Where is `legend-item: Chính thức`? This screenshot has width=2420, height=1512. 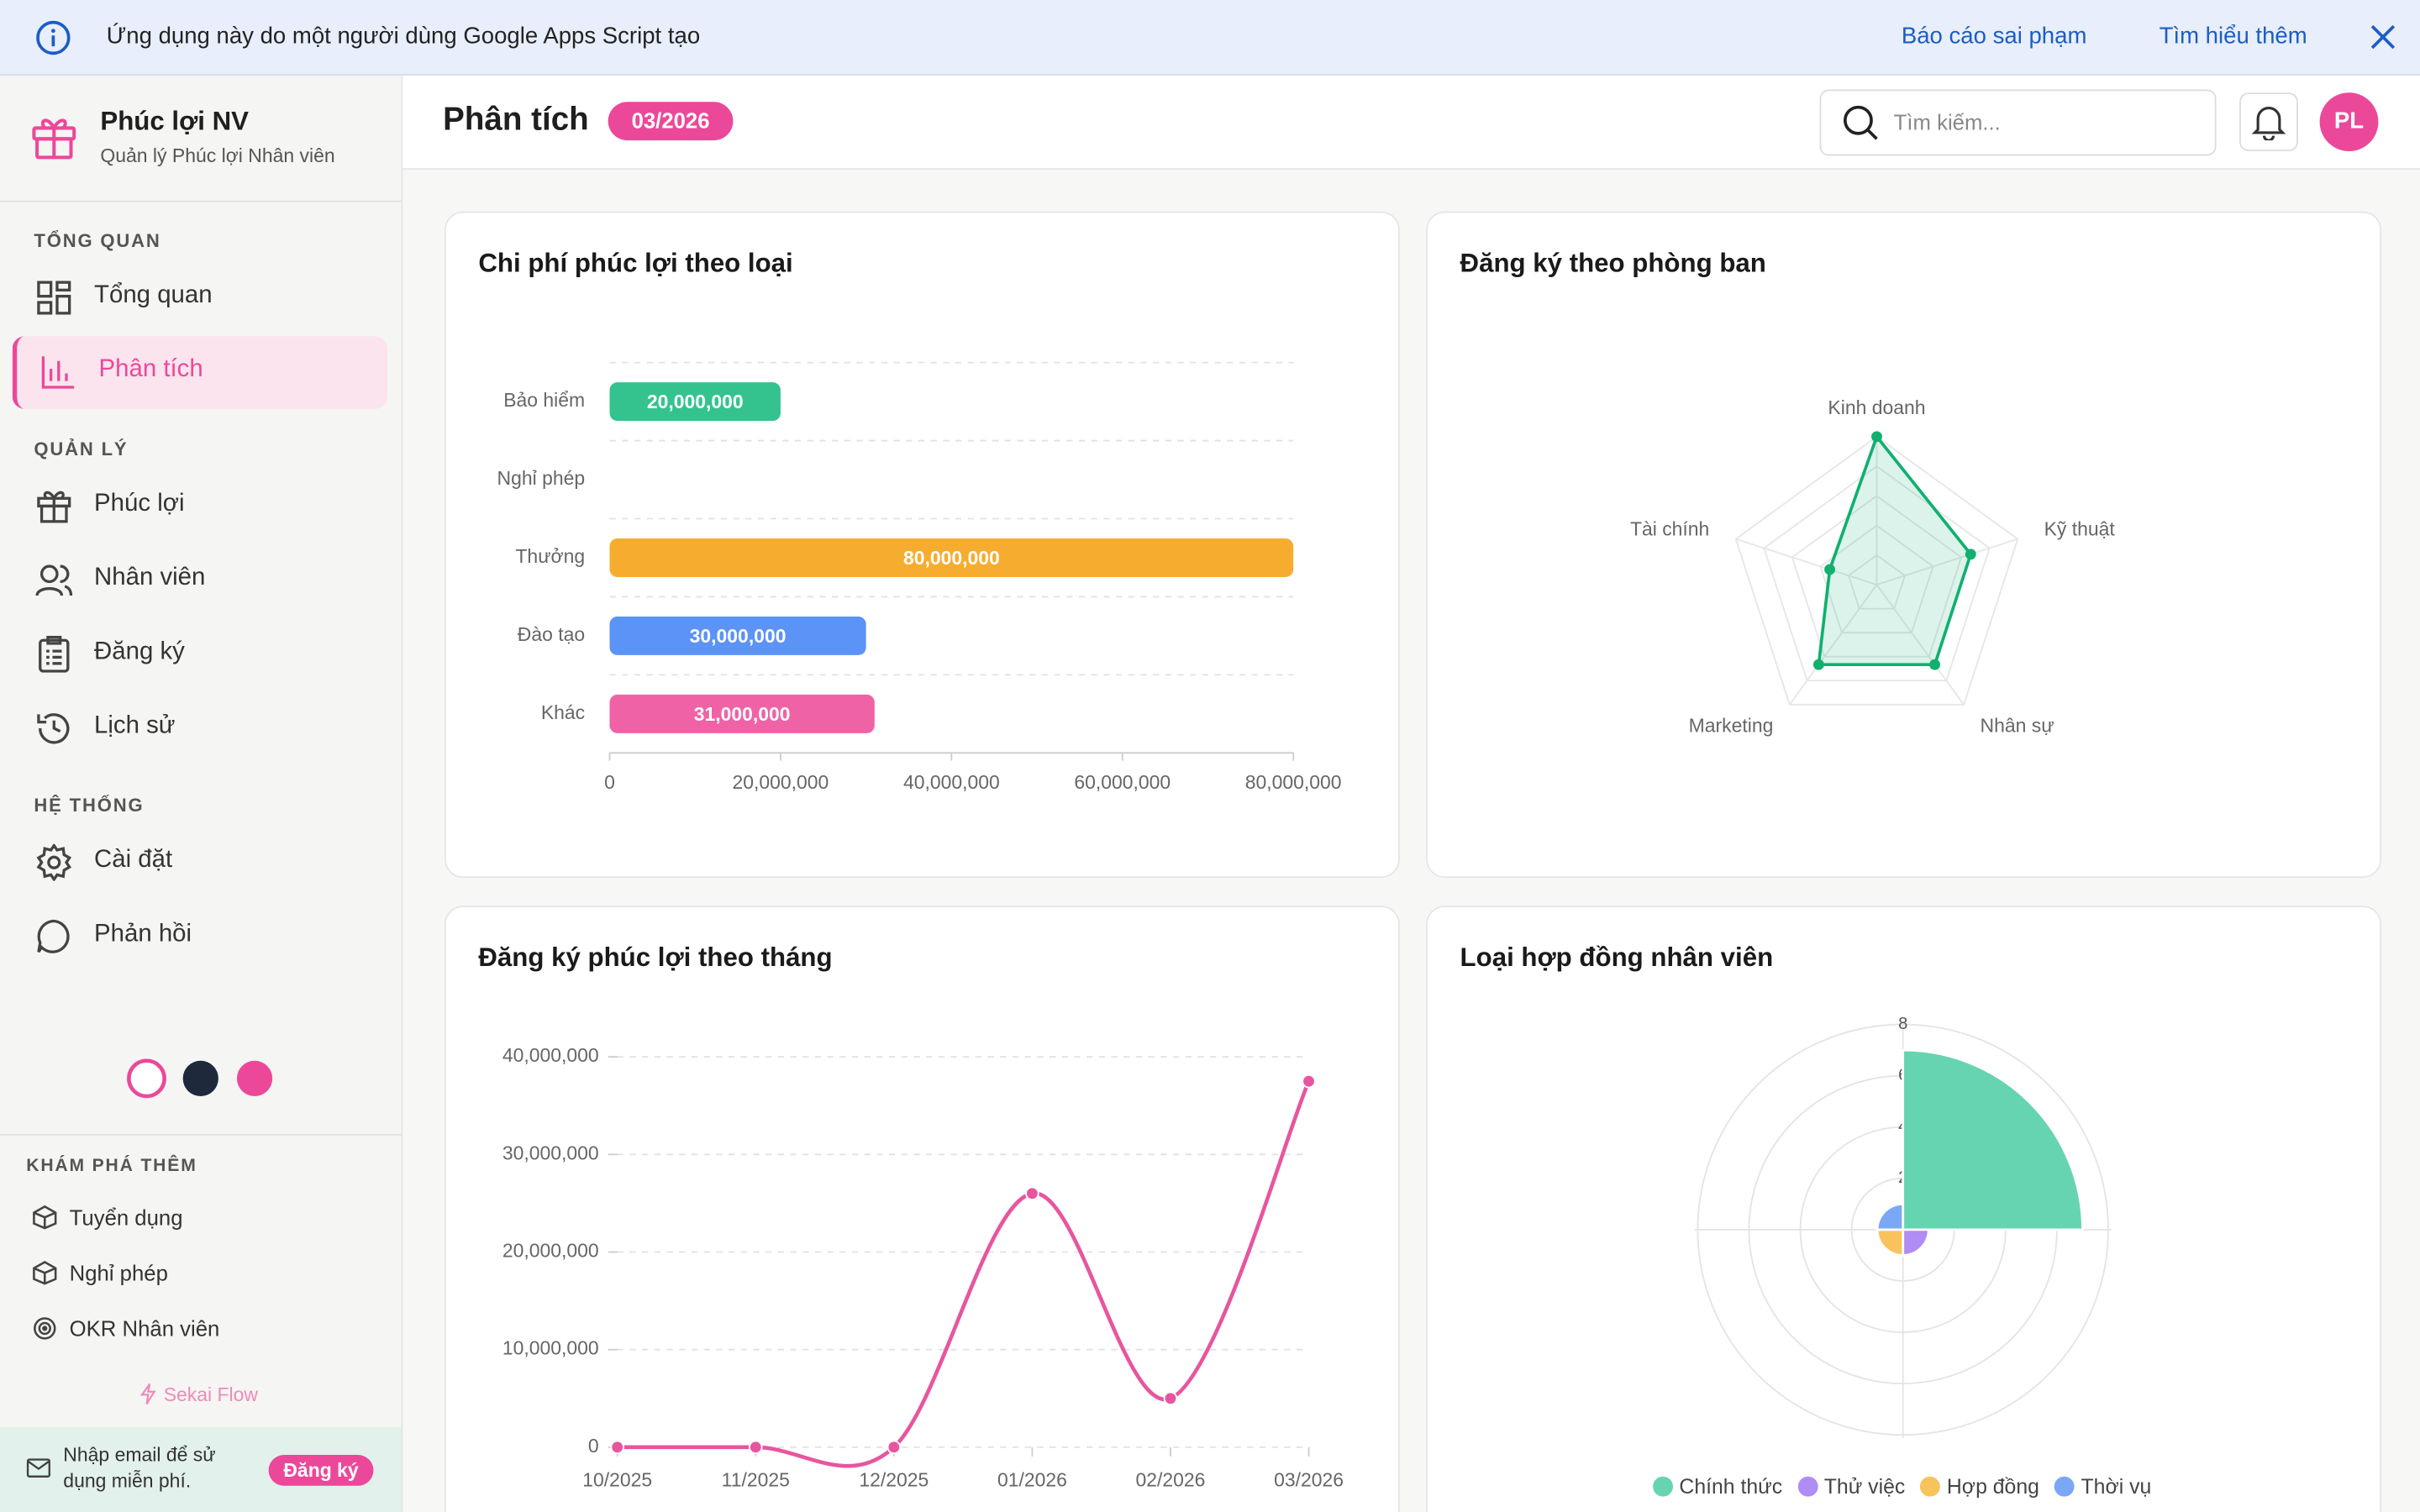
legend-item: Chính thức is located at coordinates (1717, 1486).